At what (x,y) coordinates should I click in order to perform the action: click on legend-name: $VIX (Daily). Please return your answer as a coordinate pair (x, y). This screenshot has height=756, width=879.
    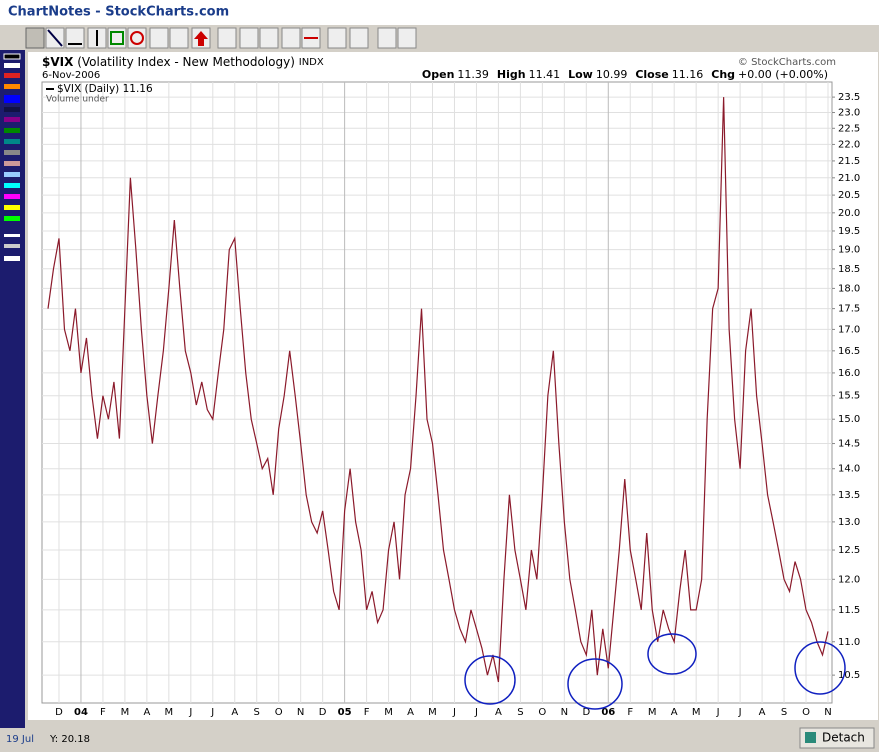
    Looking at the image, I should click on (88, 89).